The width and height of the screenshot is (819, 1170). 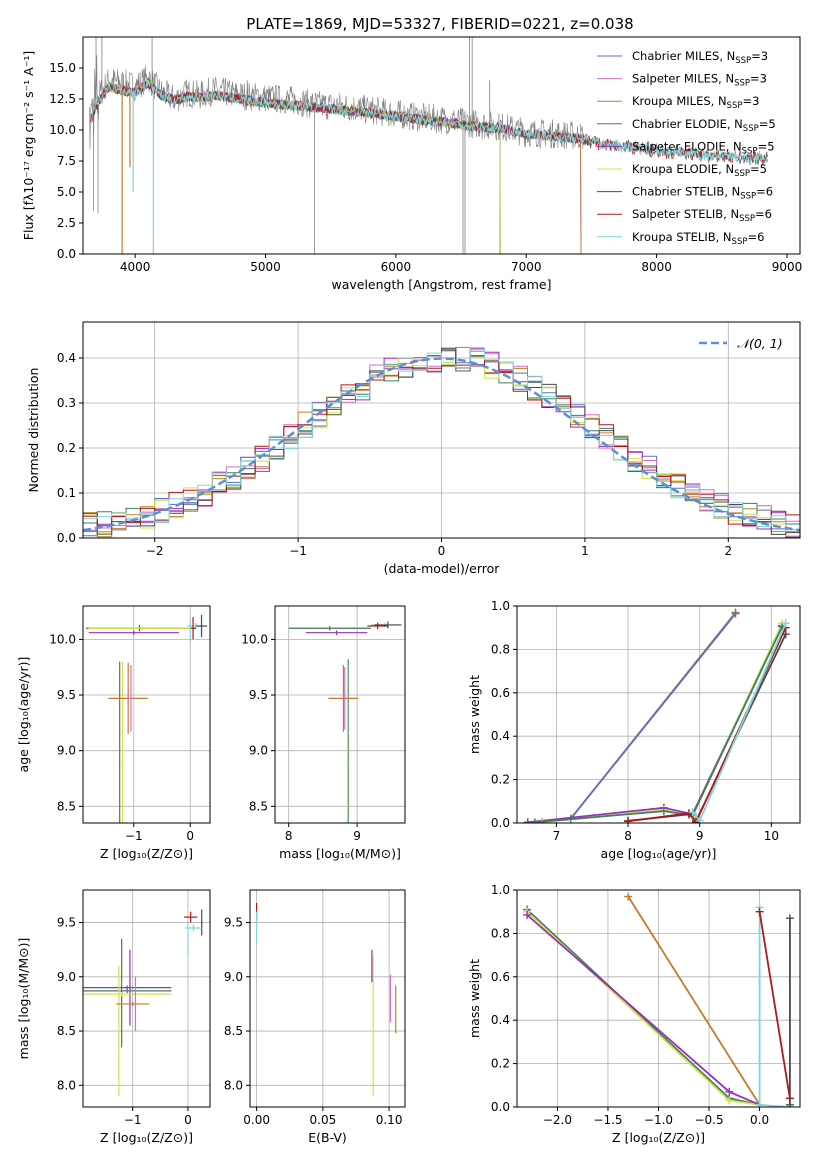 What do you see at coordinates (62, 99) in the screenshot?
I see `y-tick-label: 12.5` at bounding box center [62, 99].